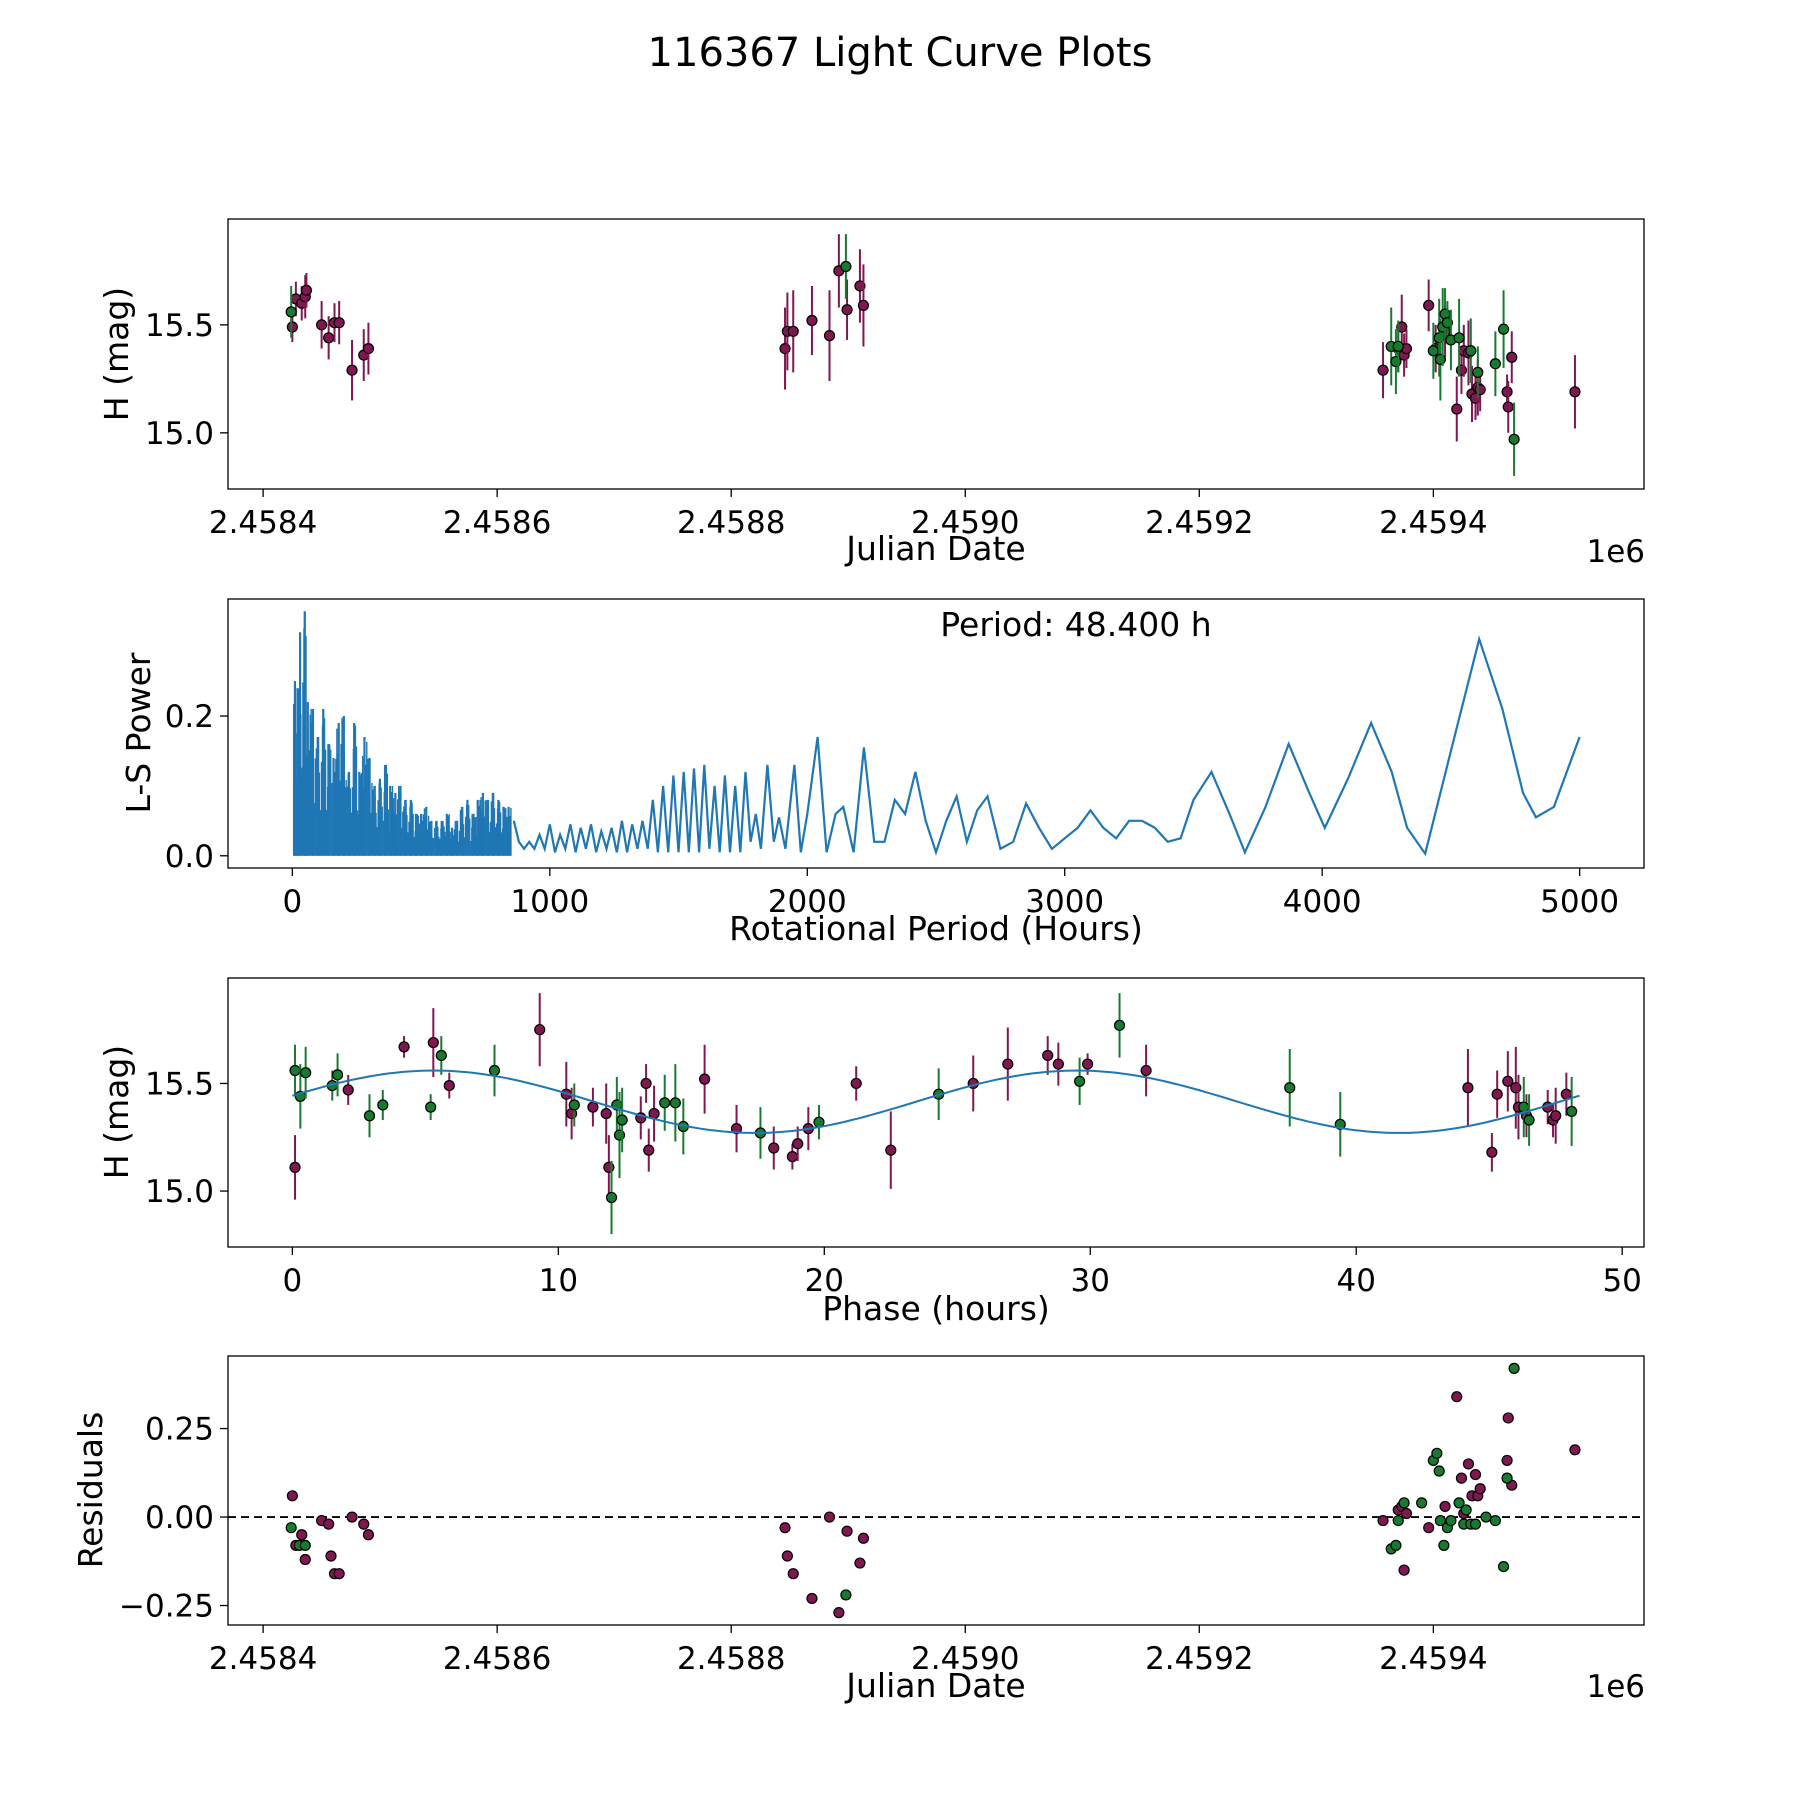 The height and width of the screenshot is (1800, 1800). I want to click on lightcurve-xlabel: Julian Date, so click(935, 548).